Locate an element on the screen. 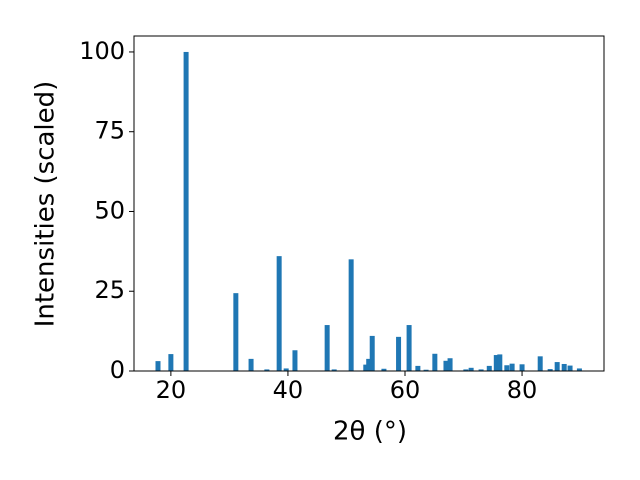 This screenshot has width=640, height=480. y-tick-label: 50 is located at coordinates (109, 210).